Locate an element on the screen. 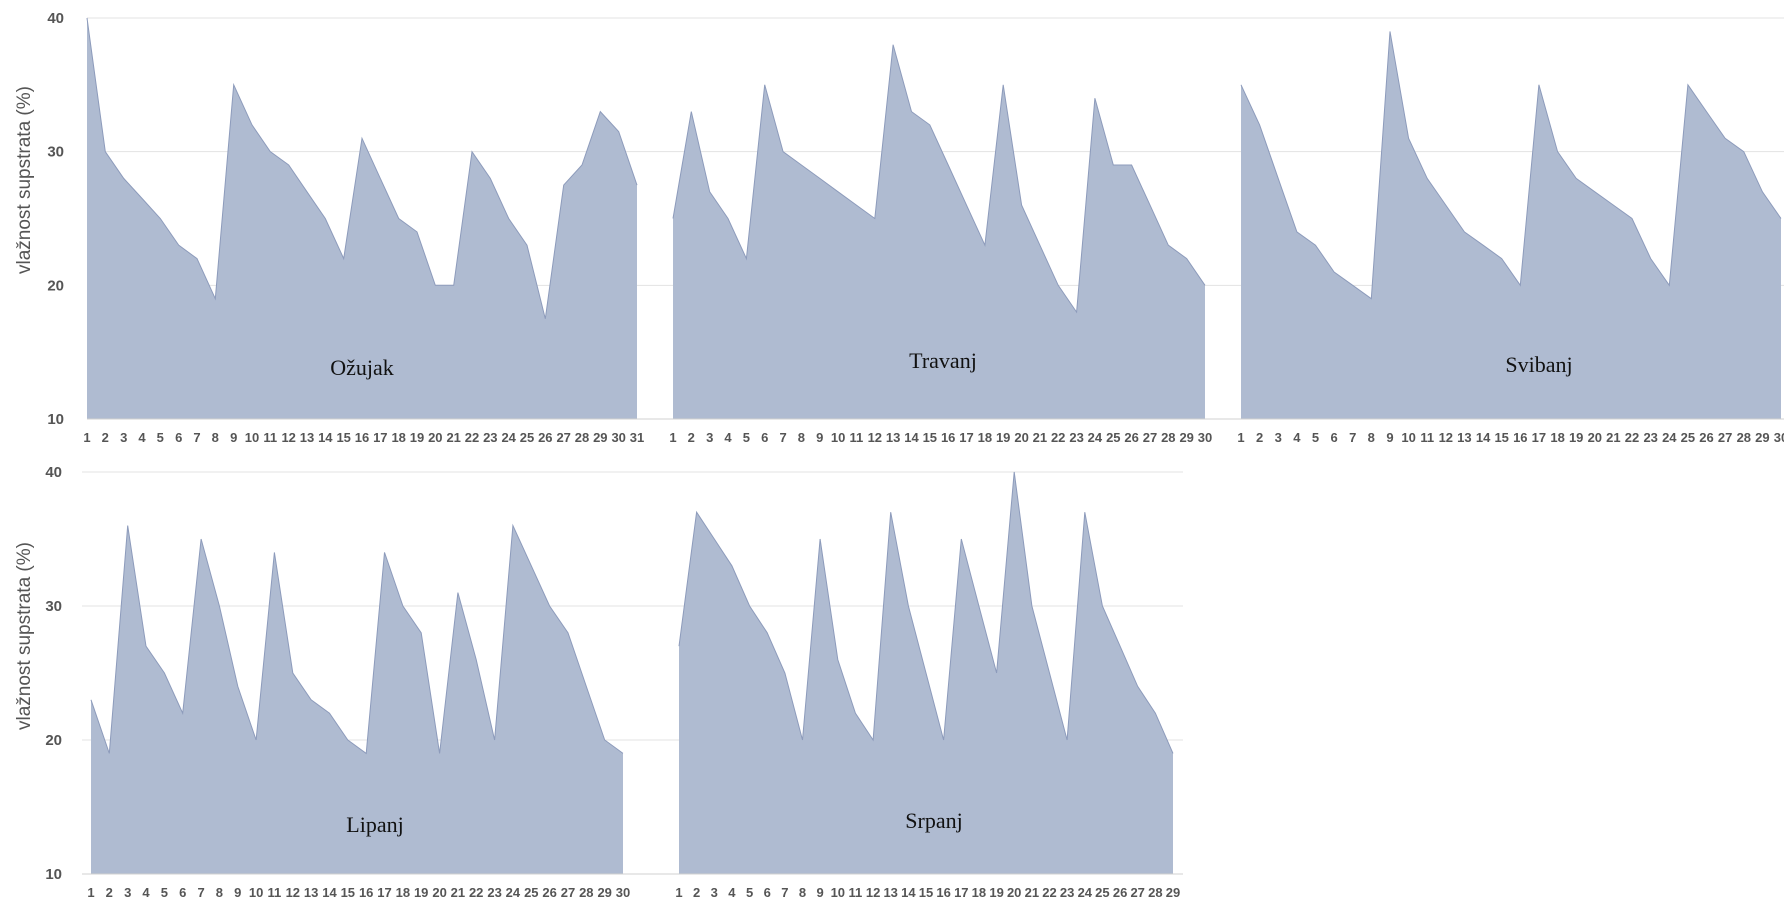  y-tick-label: 10 is located at coordinates (53, 874).